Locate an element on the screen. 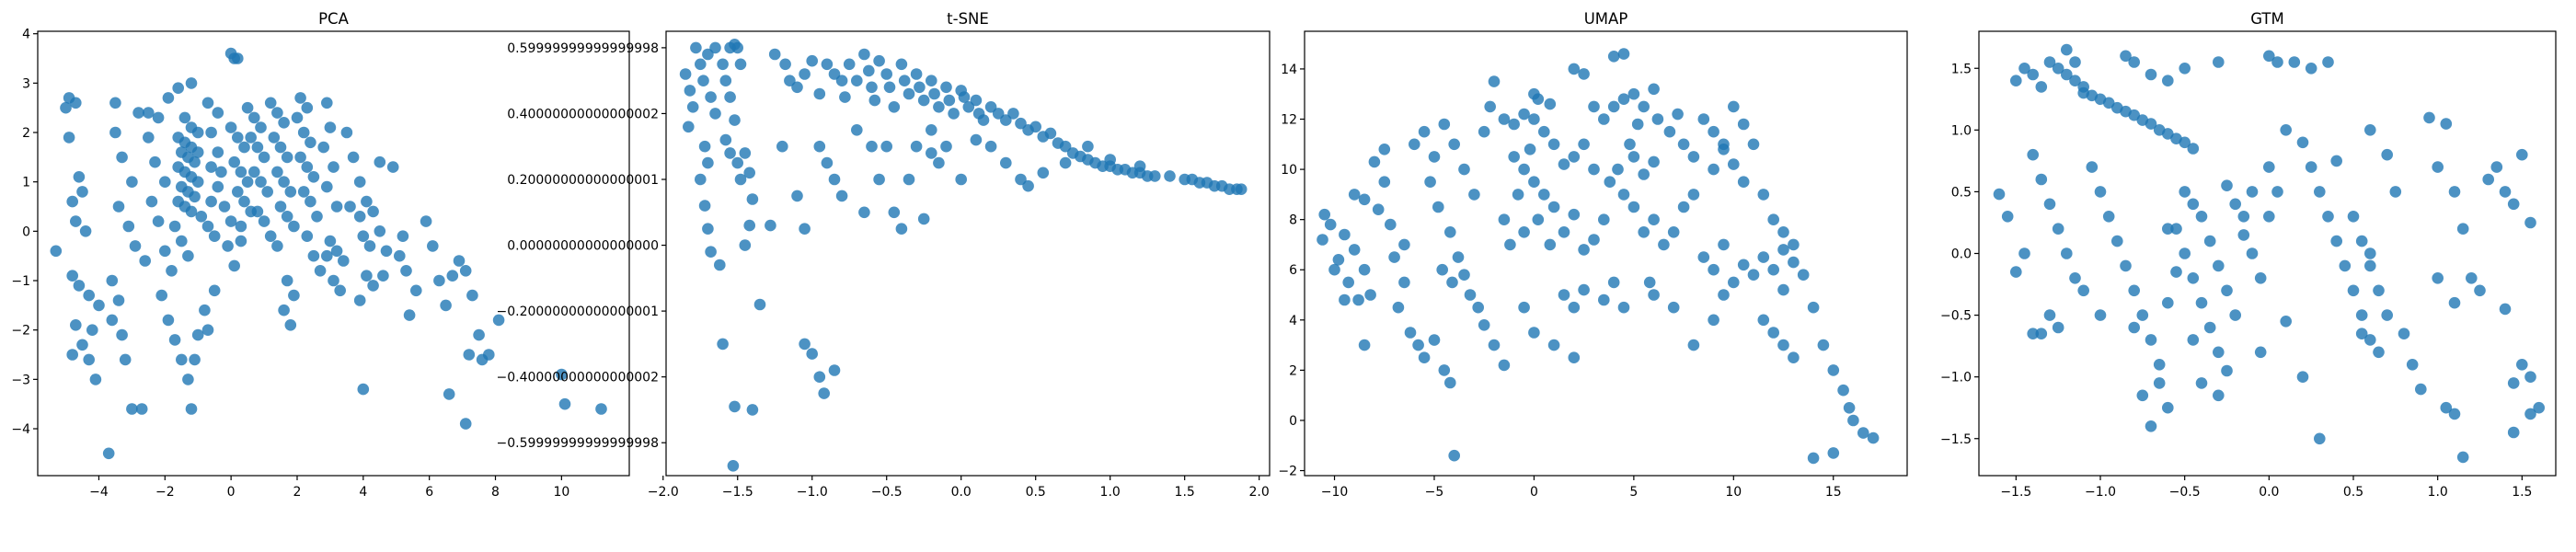  gtm-y-tick-label: 0.5 is located at coordinates (1961, 192).